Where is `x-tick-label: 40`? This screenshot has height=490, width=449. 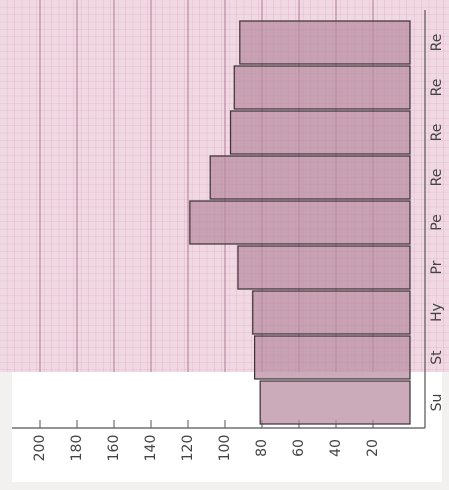
x-tick-label: 40 is located at coordinates (336, 448).